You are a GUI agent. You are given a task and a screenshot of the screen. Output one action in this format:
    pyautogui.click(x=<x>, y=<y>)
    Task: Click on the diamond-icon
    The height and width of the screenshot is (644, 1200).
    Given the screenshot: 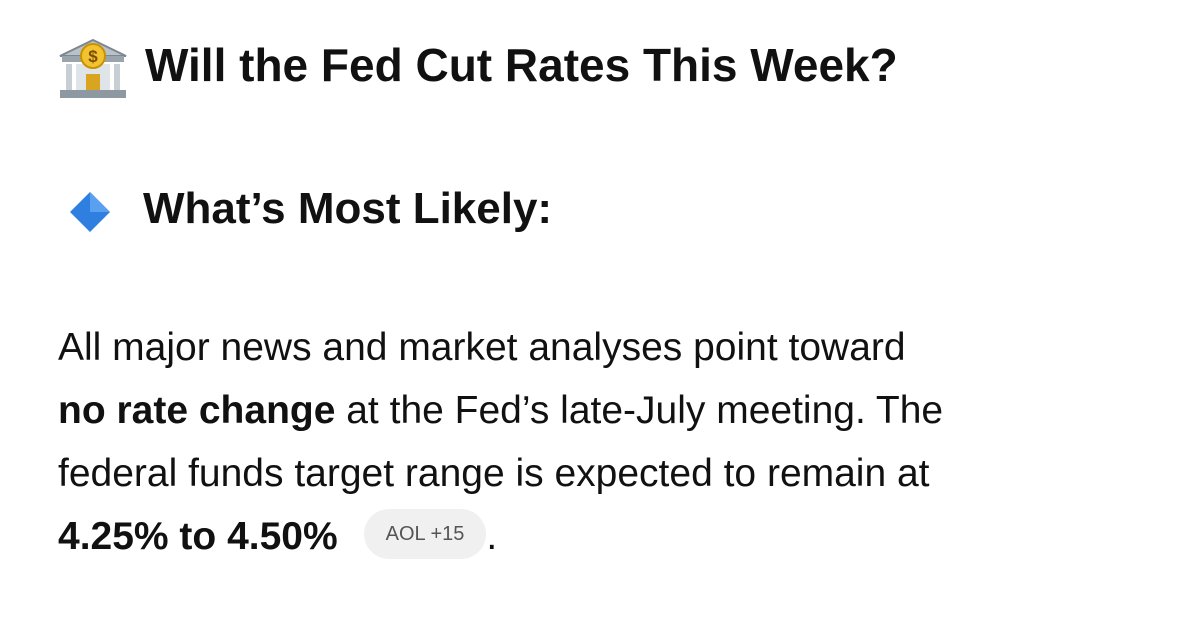 What is the action you would take?
    pyautogui.click(x=90, y=212)
    